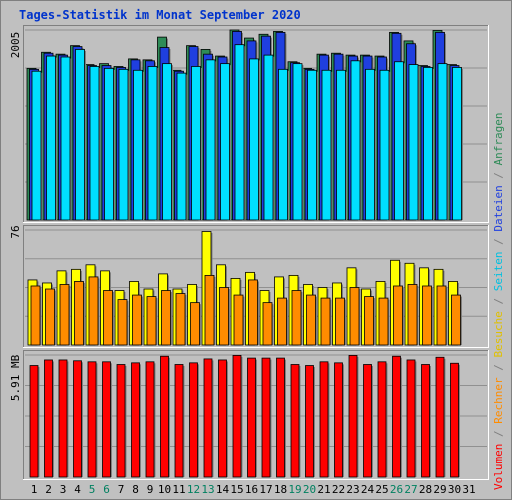 This screenshot has width=512, height=500. Describe the element at coordinates (468, 489) in the screenshot. I see `x-tick-label-31: 31` at that location.